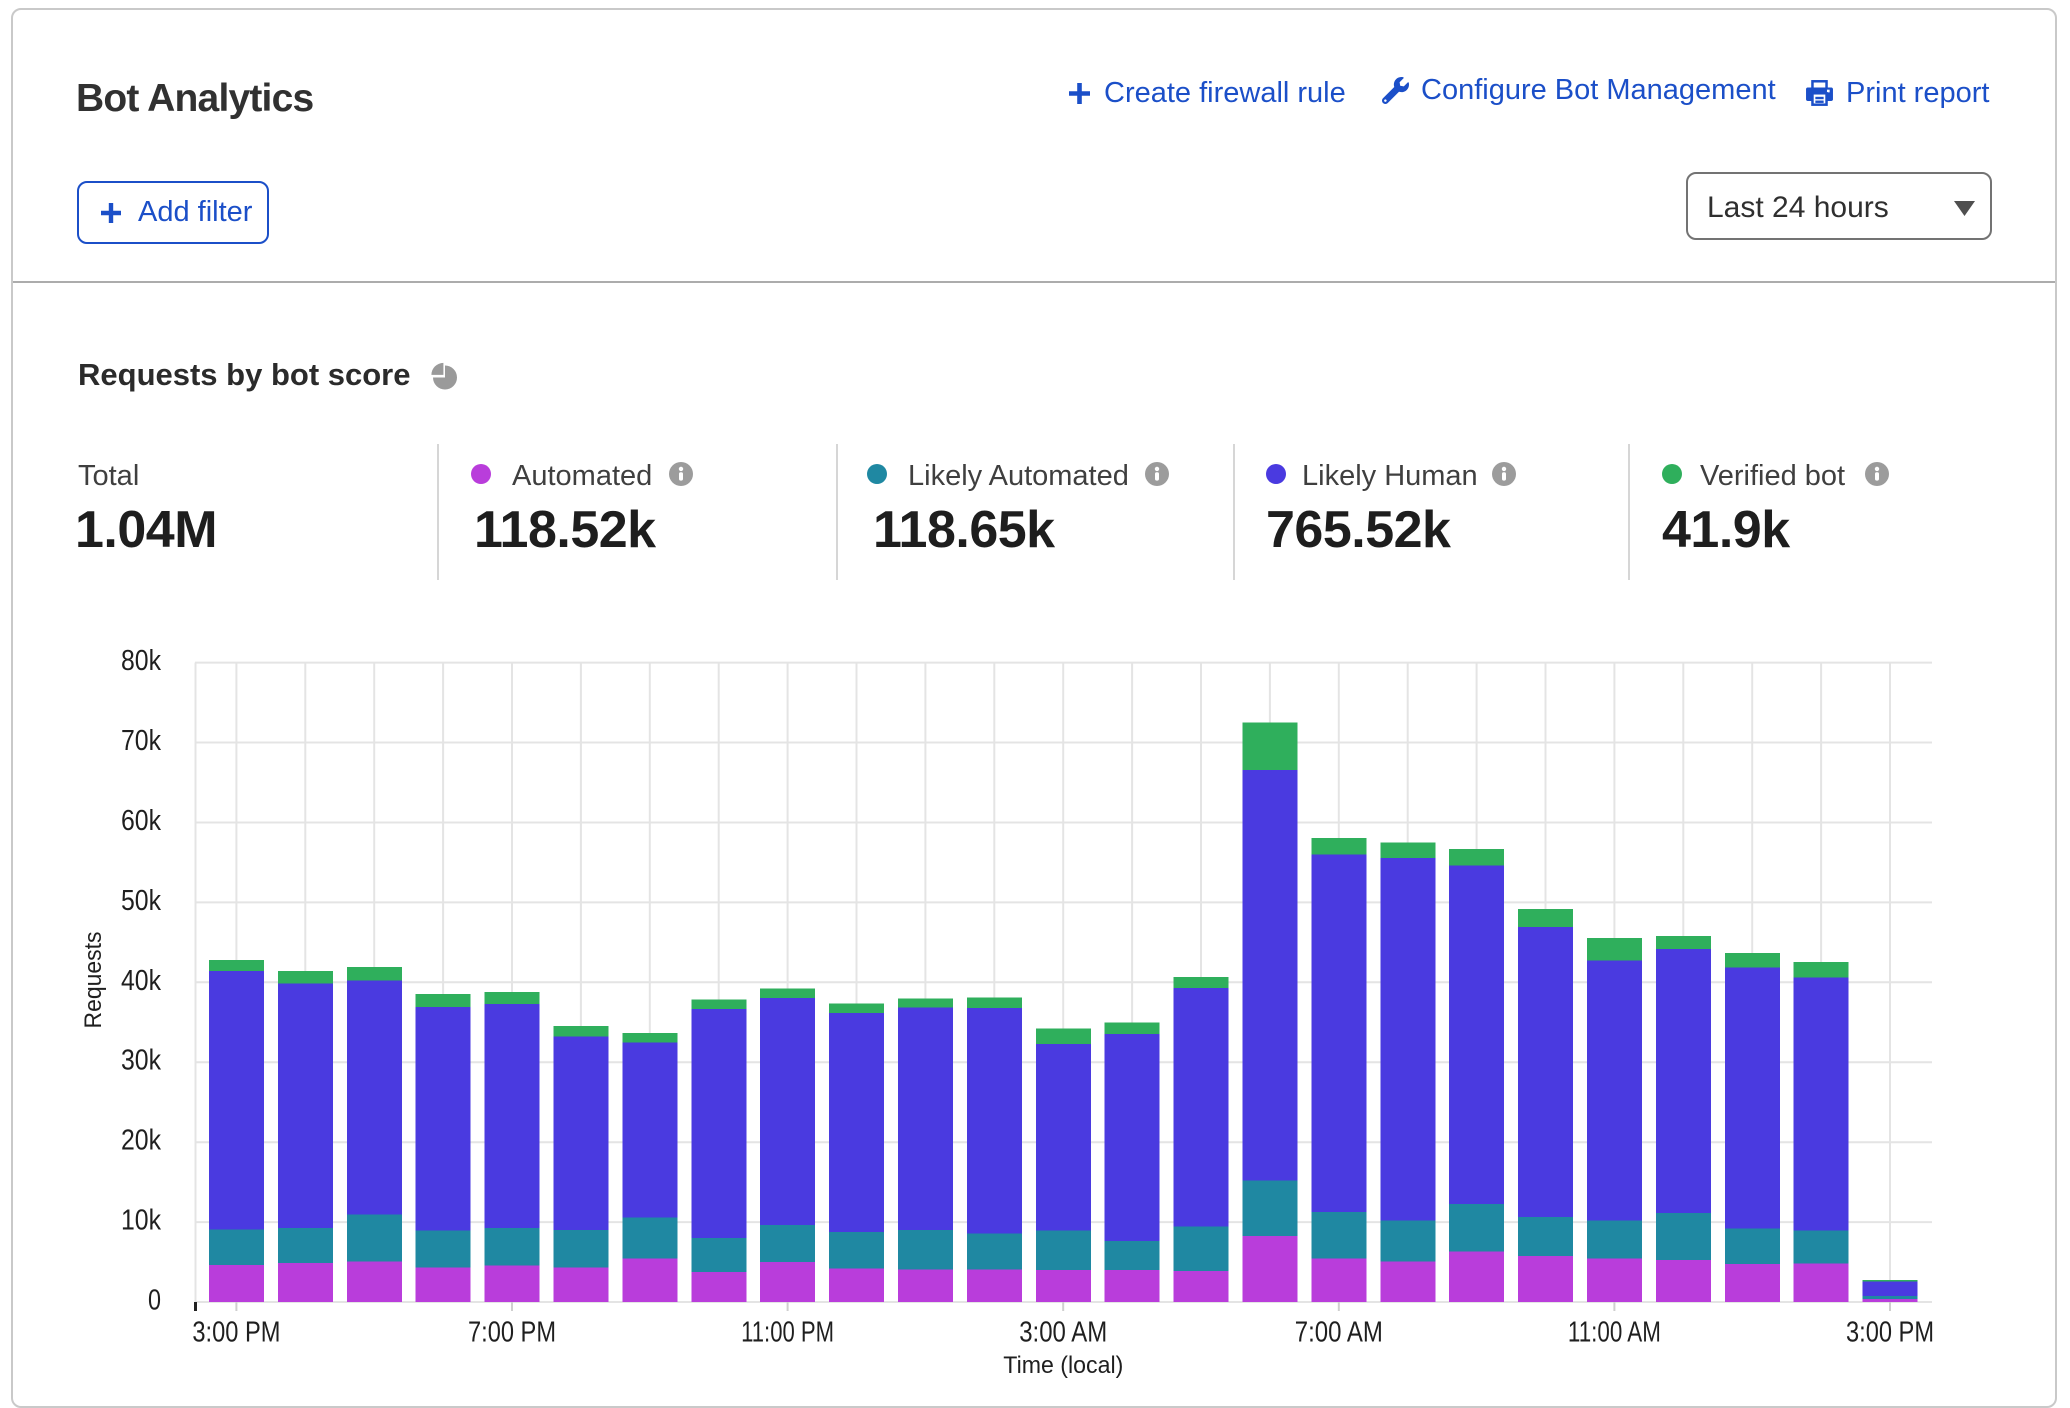 The height and width of the screenshot is (1408, 2070). What do you see at coordinates (1339, 1333) in the screenshot?
I see `svg-text: 7:00 AM` at bounding box center [1339, 1333].